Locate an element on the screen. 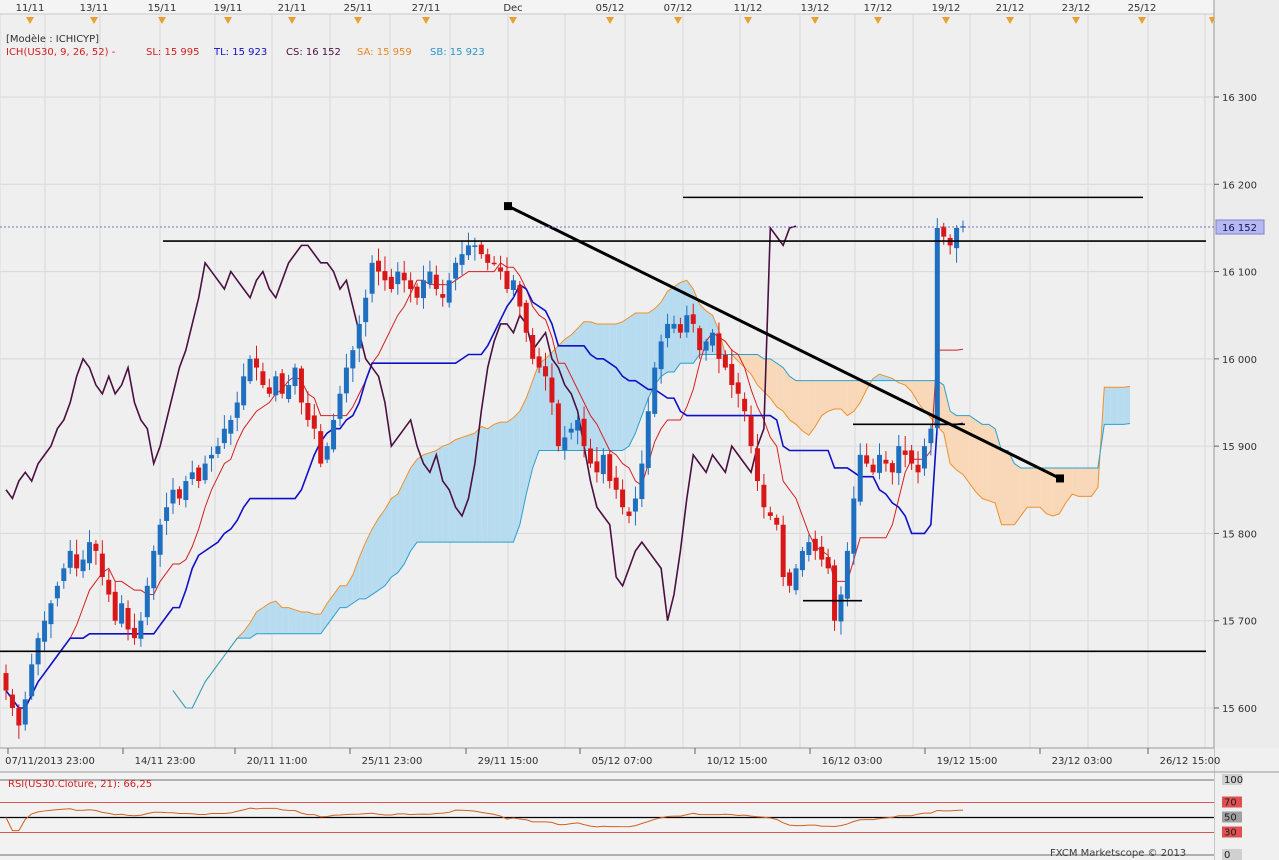 The width and height of the screenshot is (1279, 860). time-tick-label: 29/11 15:00 is located at coordinates (508, 761).